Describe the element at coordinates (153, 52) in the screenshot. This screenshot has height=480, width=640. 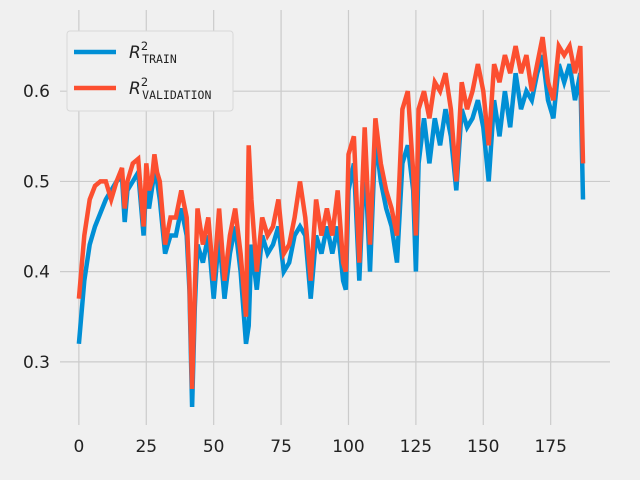
I see `legend-label-train: R2 TRAIN` at that location.